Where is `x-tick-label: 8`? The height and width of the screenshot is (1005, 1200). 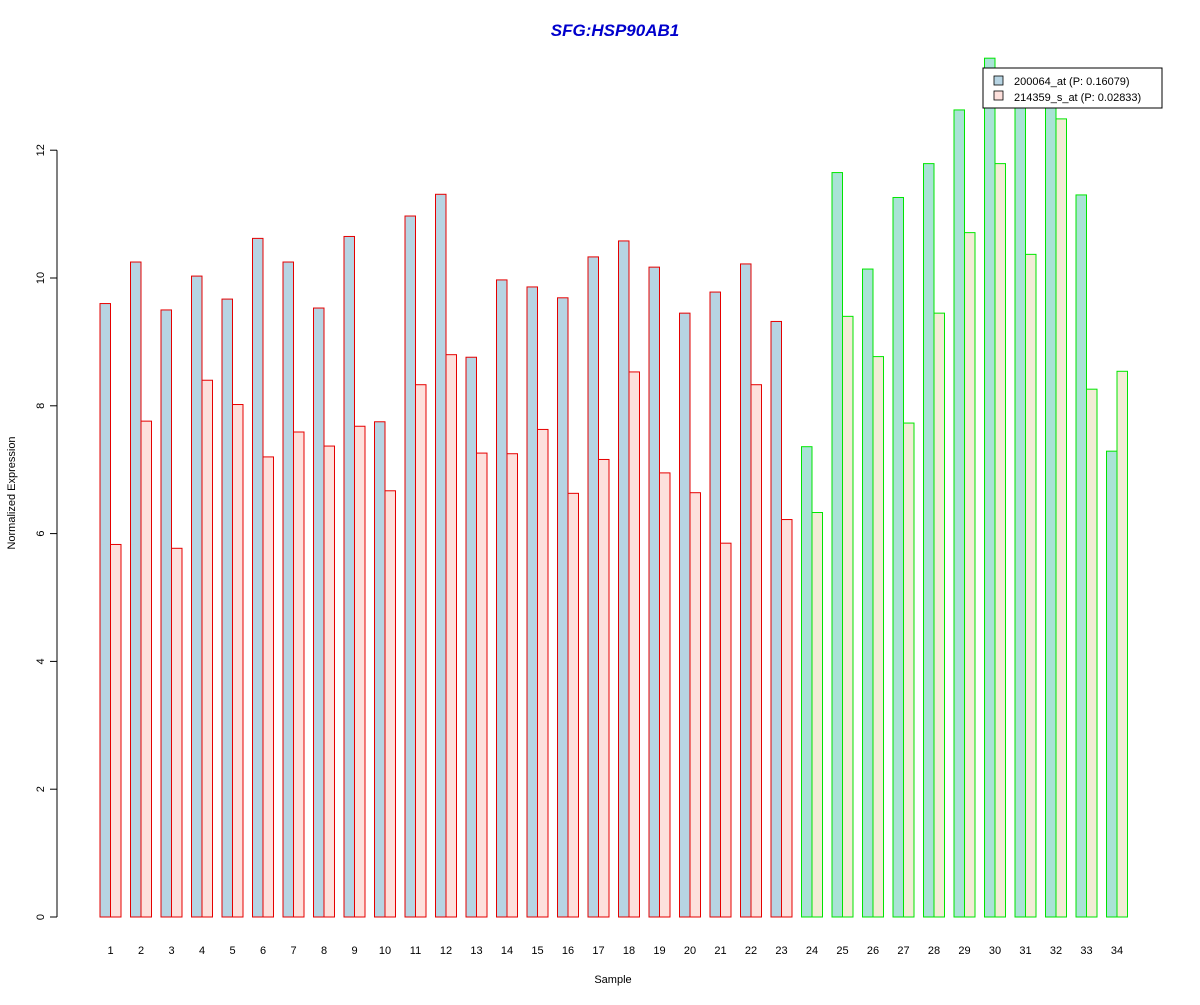
x-tick-label: 8 is located at coordinates (324, 951).